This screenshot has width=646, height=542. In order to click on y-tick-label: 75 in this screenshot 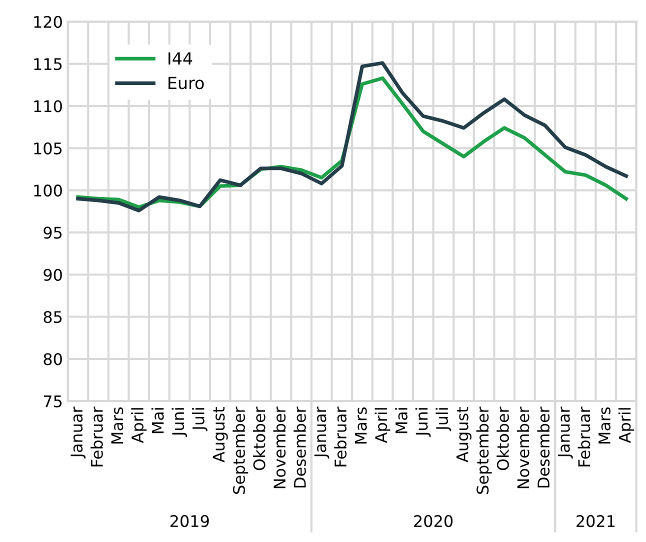, I will do `click(53, 402)`.